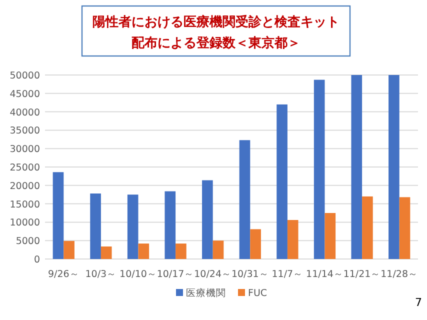 The width and height of the screenshot is (427, 320). I want to click on x-tick-label: 10/3～, so click(101, 274).